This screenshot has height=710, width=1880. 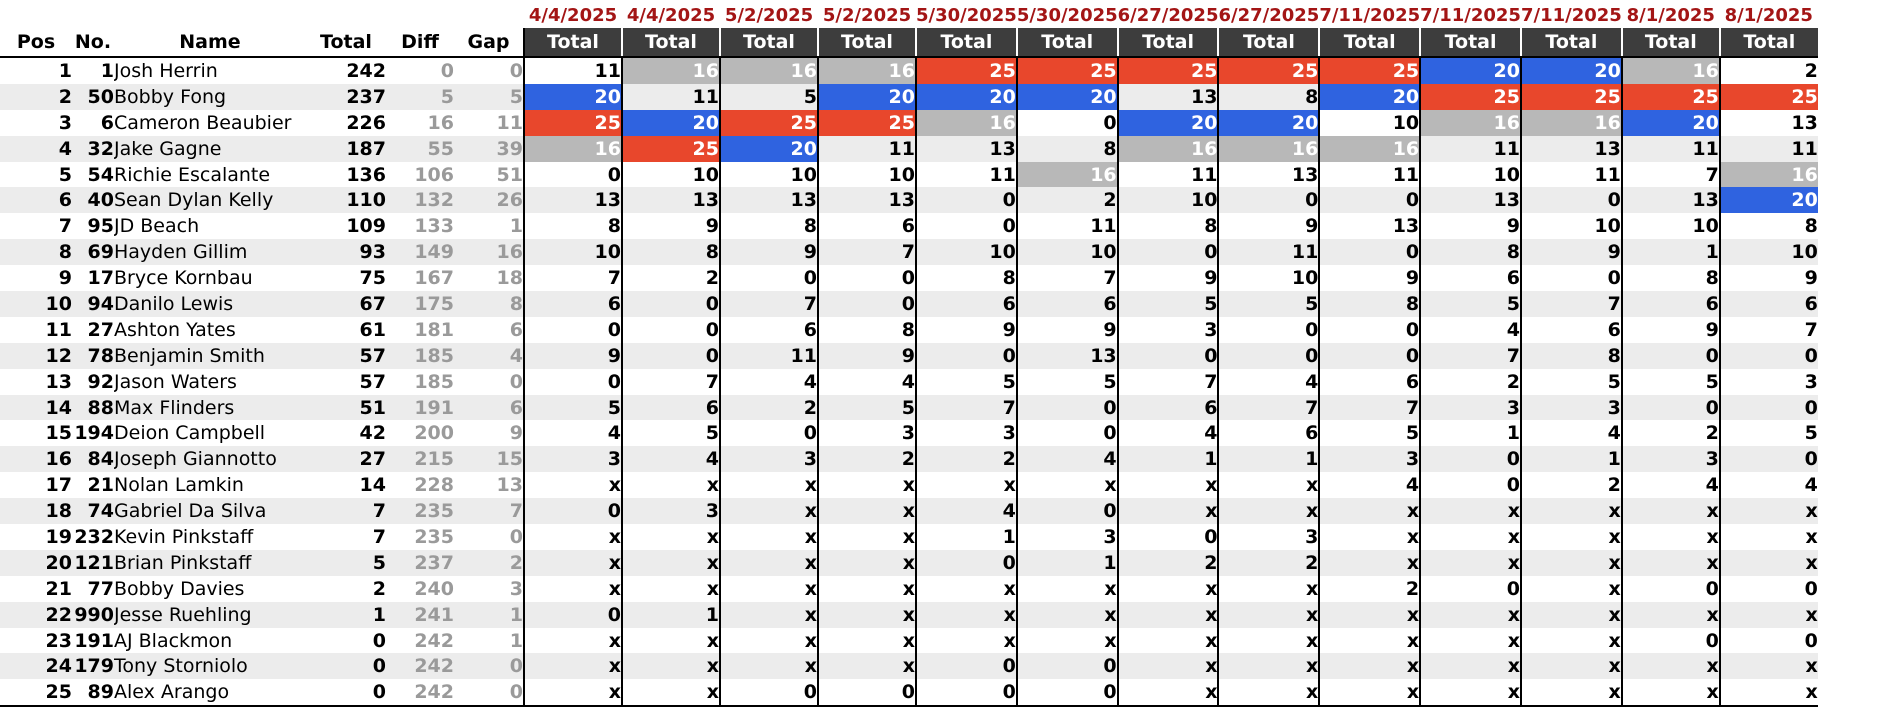 I want to click on number-header: No., so click(x=93, y=43).